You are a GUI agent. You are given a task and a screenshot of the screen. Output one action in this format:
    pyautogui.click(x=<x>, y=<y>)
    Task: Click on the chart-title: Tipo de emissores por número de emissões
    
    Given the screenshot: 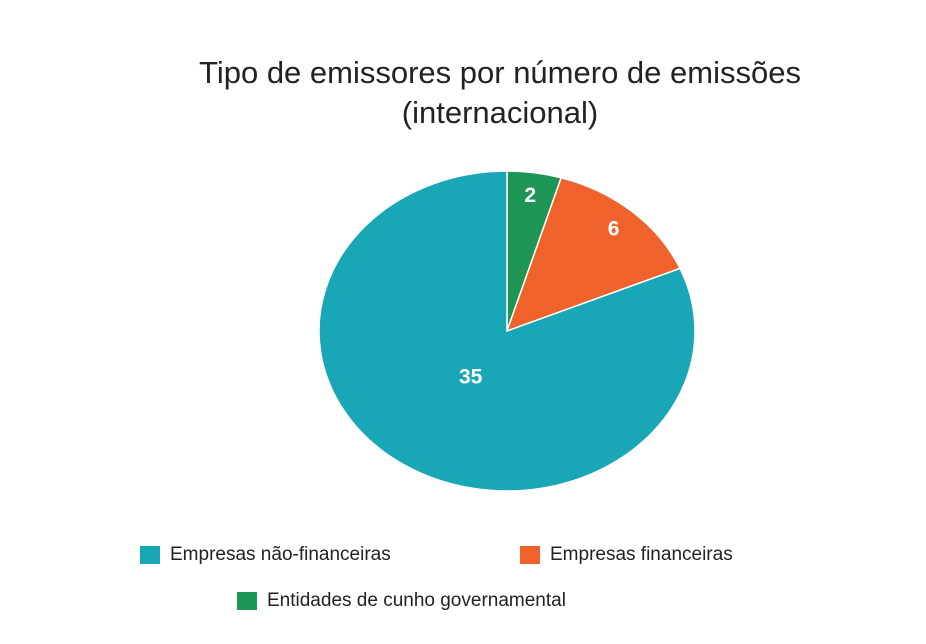 What is the action you would take?
    pyautogui.click(x=500, y=72)
    